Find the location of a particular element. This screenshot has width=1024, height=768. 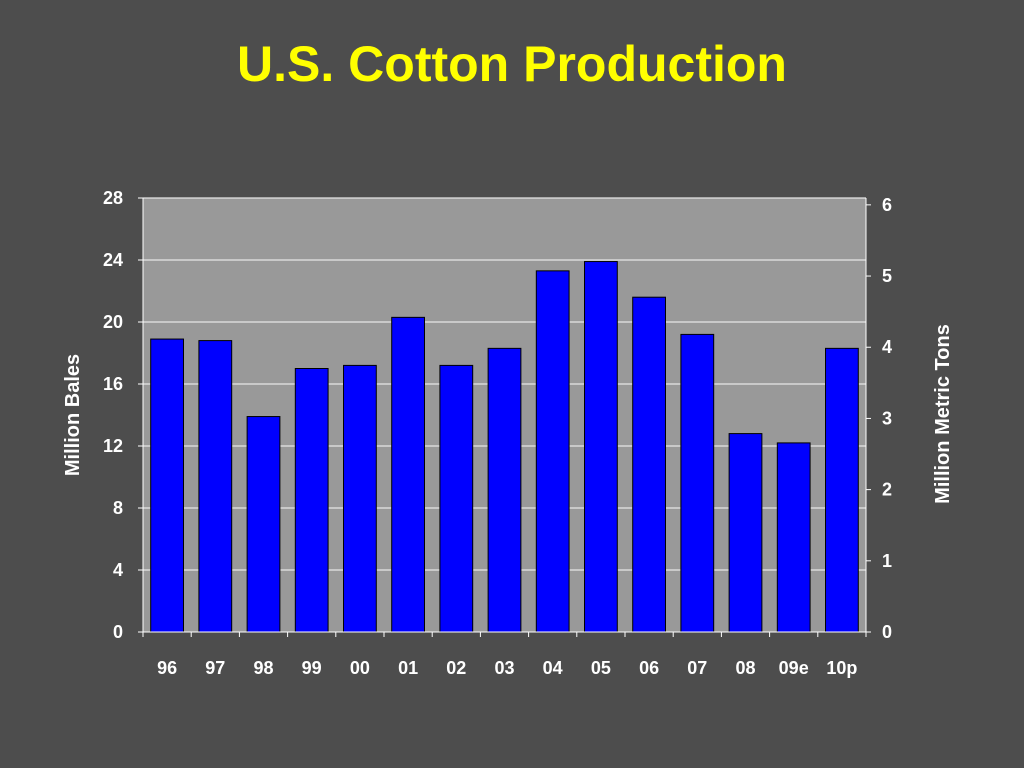

y2-tick-label: 5 is located at coordinates (887, 276).